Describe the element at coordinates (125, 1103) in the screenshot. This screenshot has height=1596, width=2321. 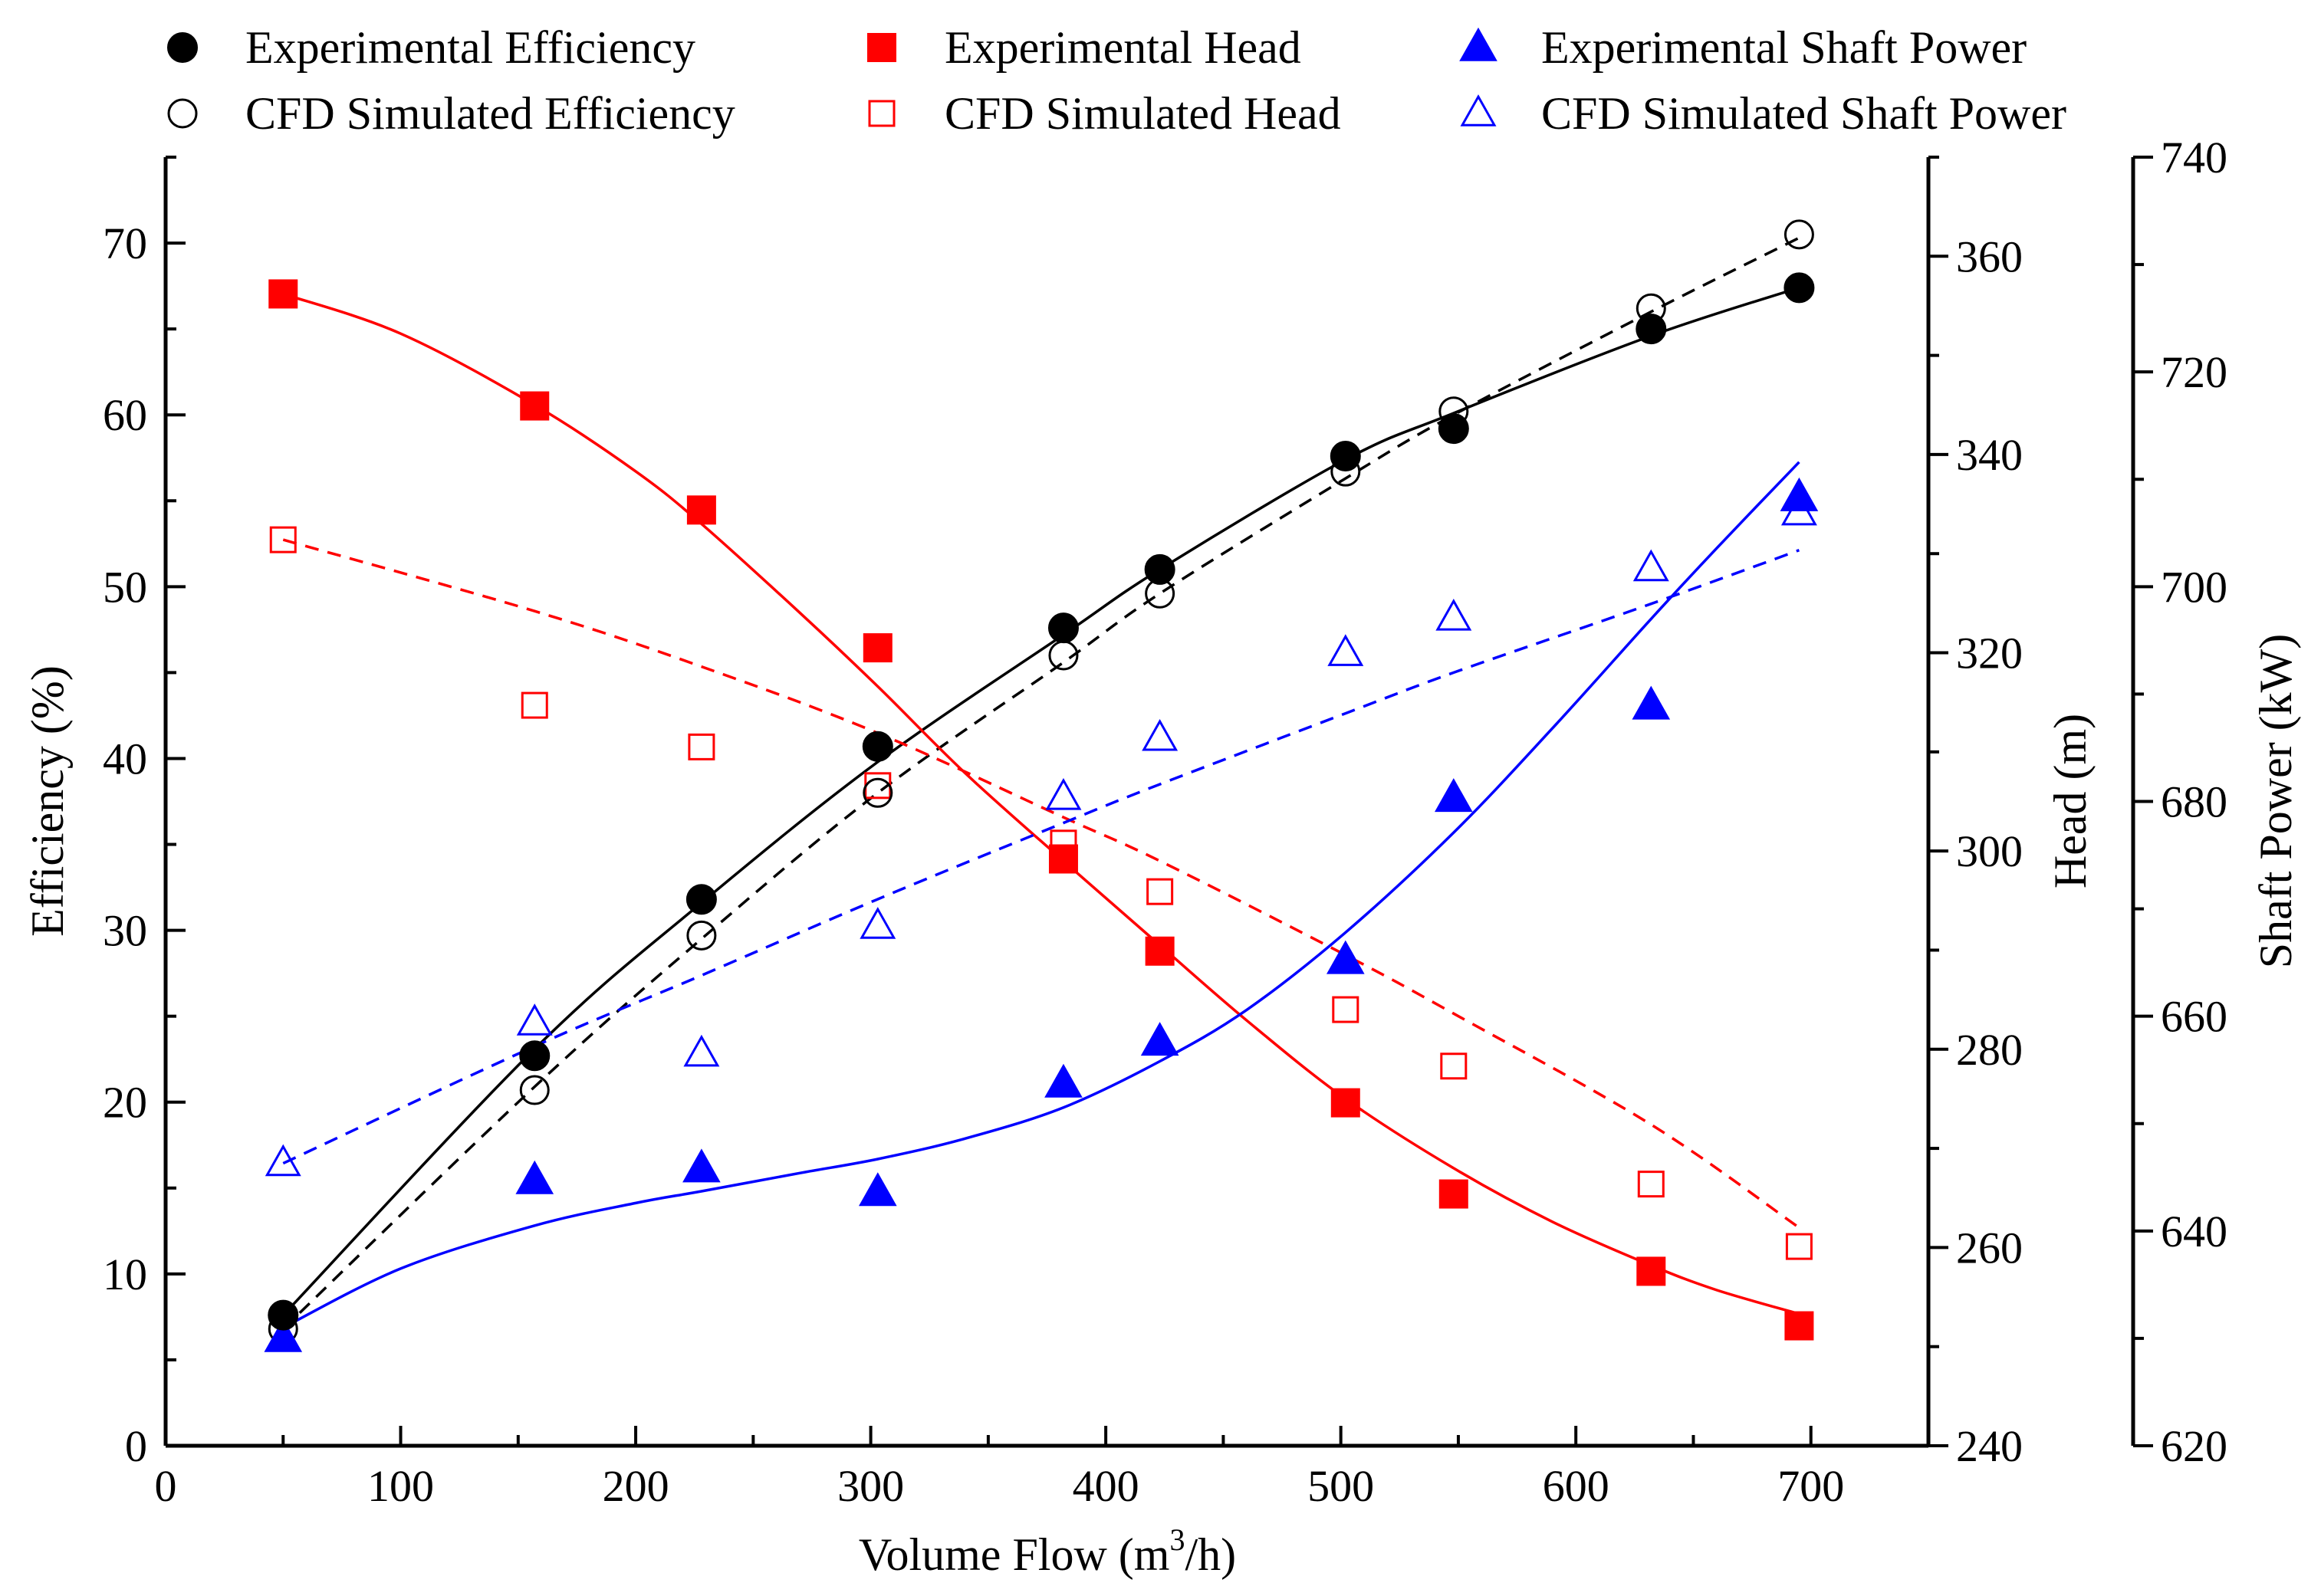
I see `efficiency-tick-label: 20` at that location.